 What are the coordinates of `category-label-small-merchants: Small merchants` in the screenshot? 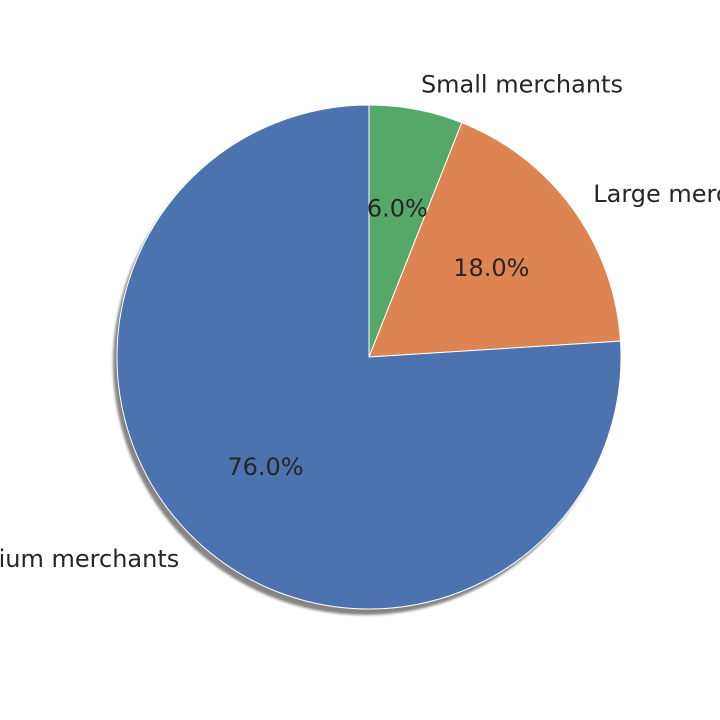 It's located at (522, 85).